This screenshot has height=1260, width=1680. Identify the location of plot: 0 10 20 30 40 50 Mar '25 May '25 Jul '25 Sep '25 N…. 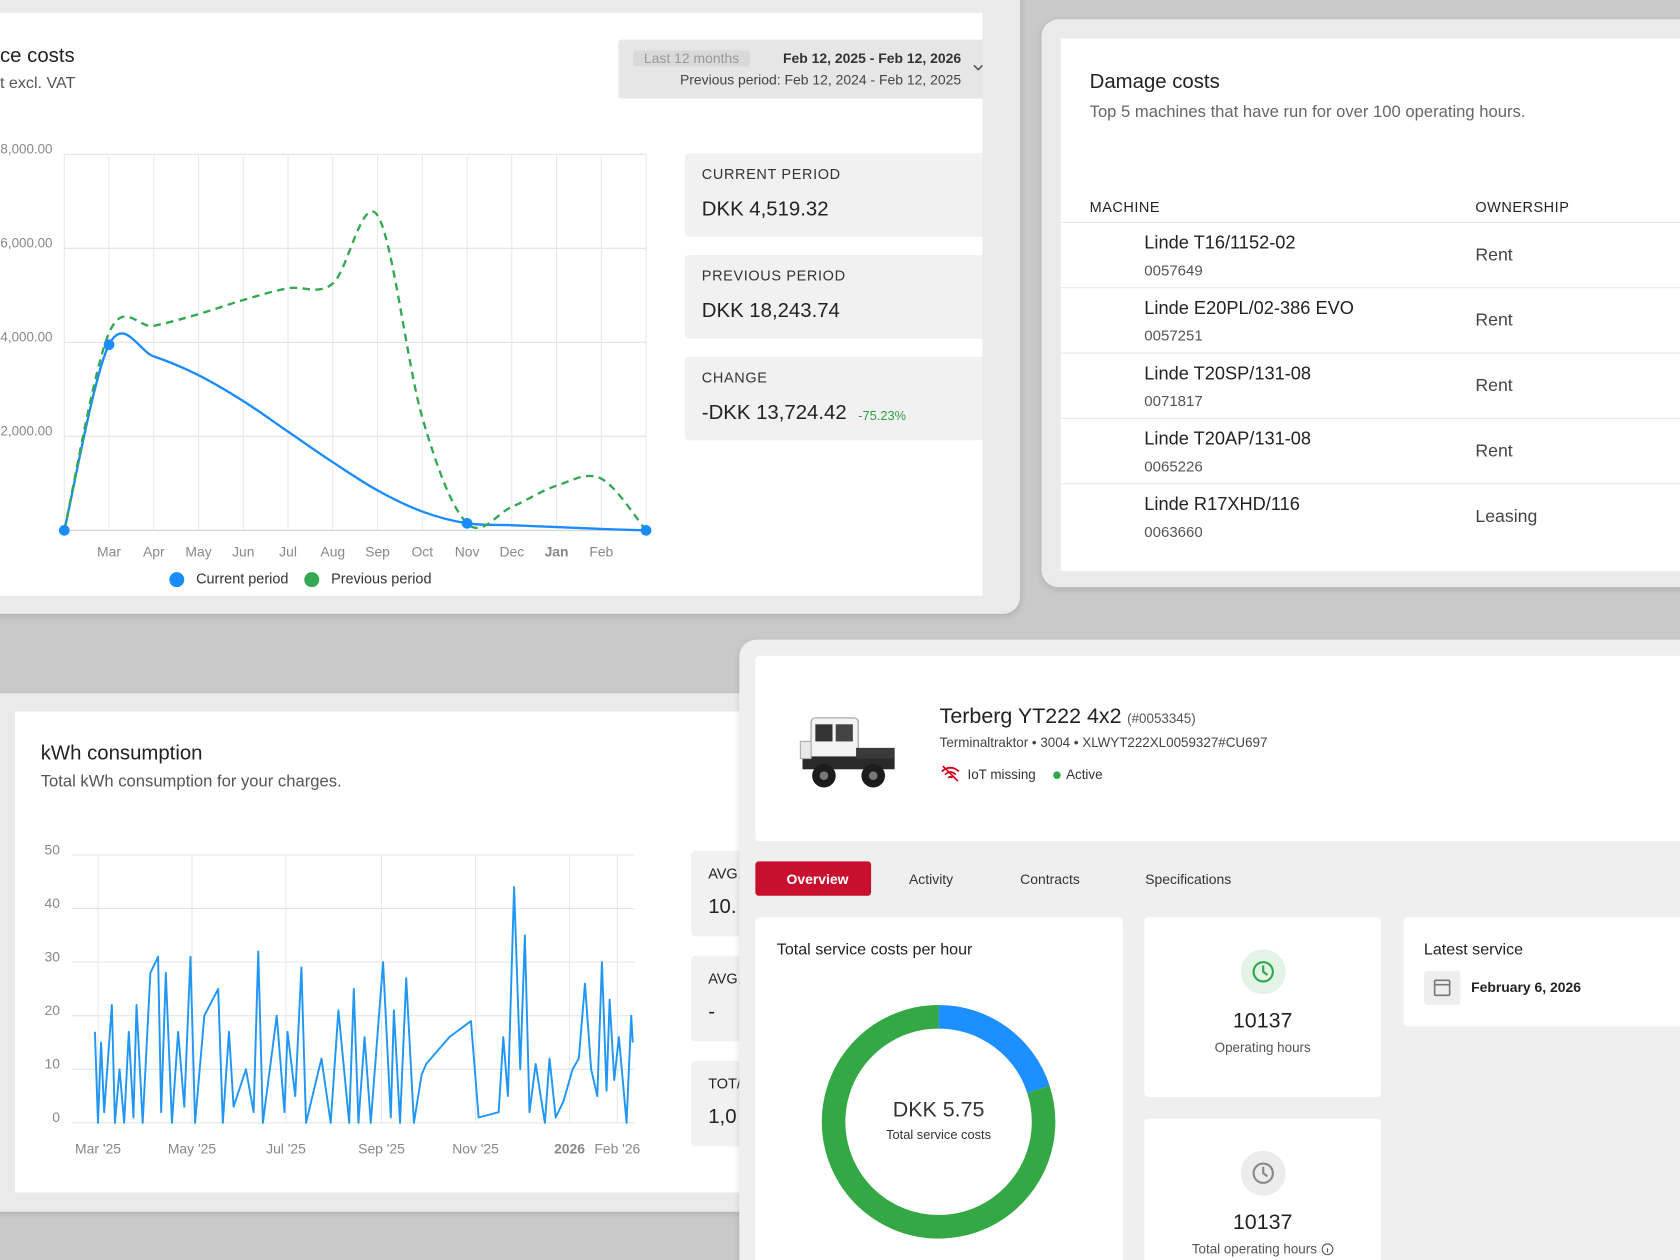
(343, 998).